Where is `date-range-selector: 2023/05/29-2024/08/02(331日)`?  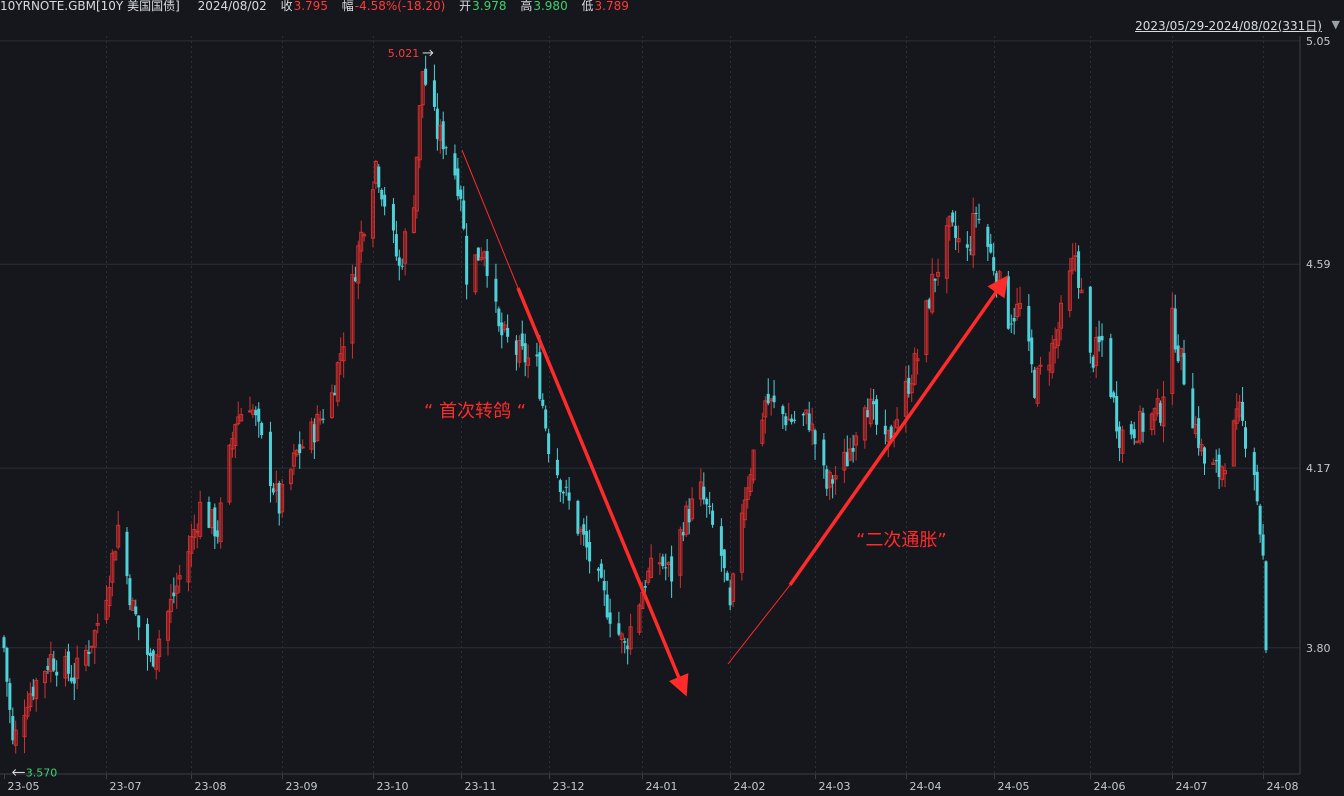
date-range-selector: 2023/05/29-2024/08/02(331日) is located at coordinates (1228, 26).